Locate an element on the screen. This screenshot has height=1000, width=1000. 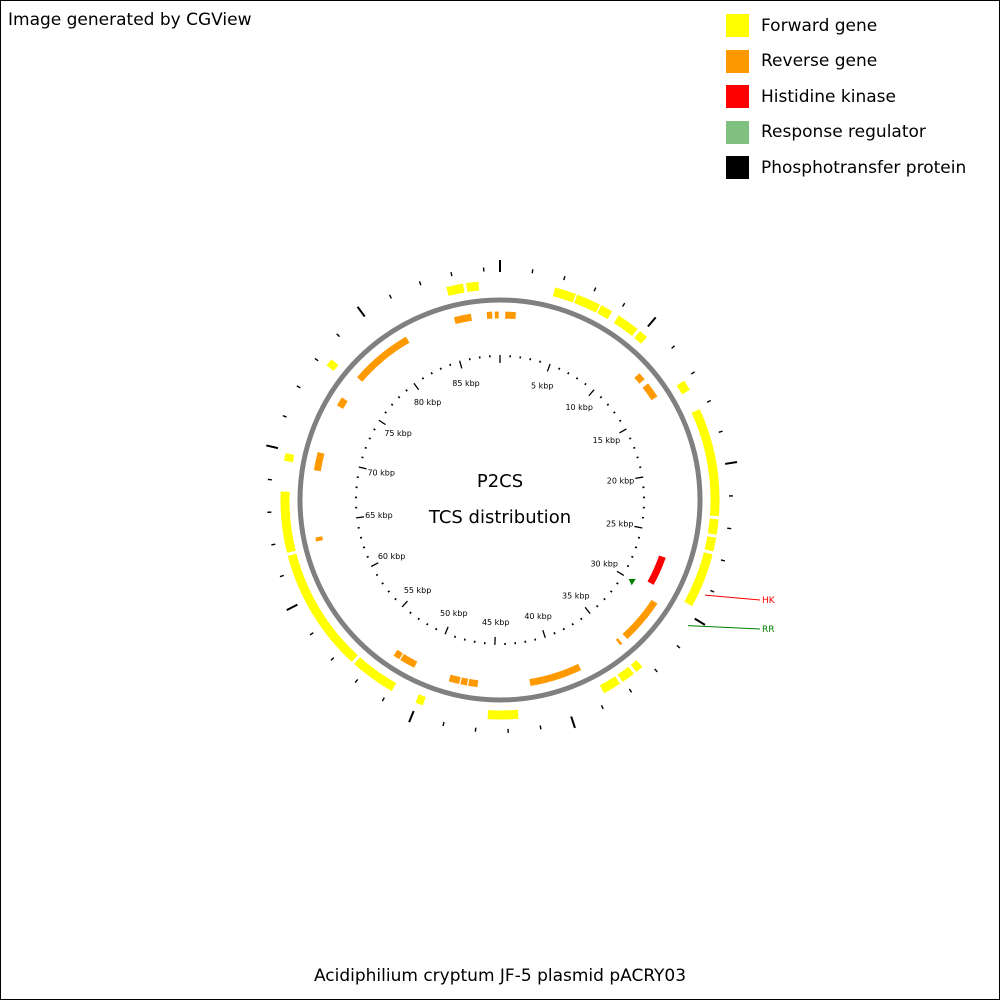
phosphotransfer-protein-swatch is located at coordinates (737, 168).